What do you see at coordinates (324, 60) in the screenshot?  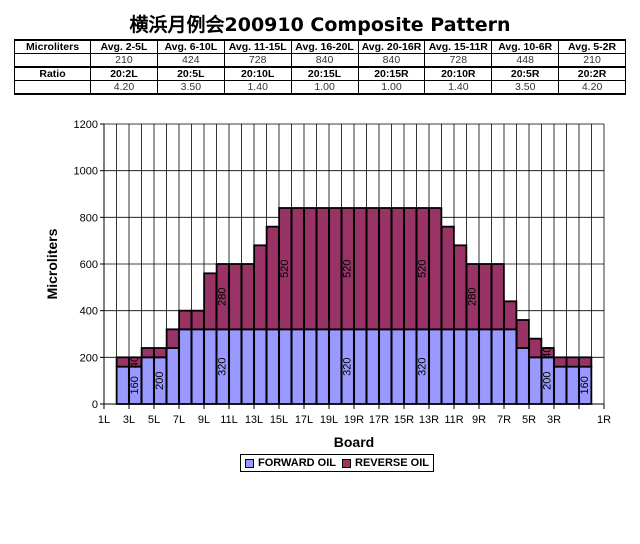 I see `microliters-value: 840` at bounding box center [324, 60].